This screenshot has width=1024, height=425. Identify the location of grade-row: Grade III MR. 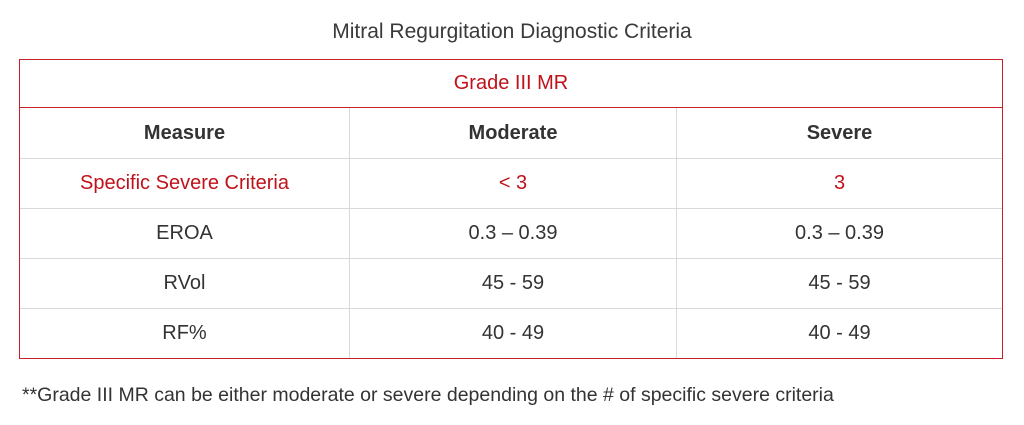
(511, 84).